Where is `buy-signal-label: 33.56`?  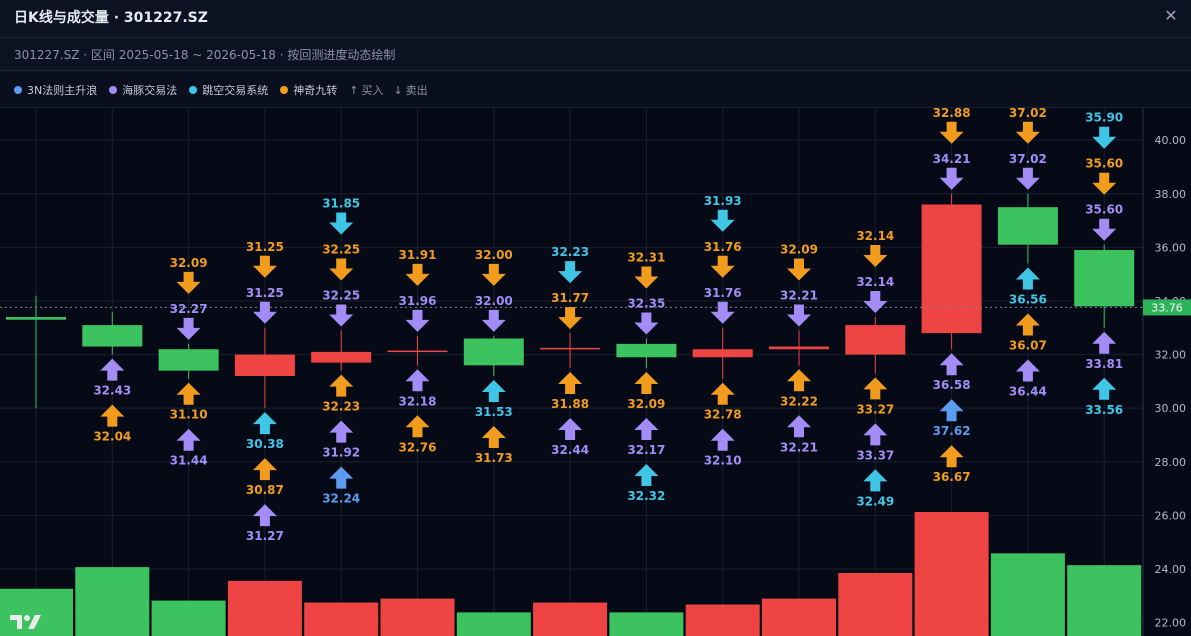
buy-signal-label: 33.56 is located at coordinates (1104, 410).